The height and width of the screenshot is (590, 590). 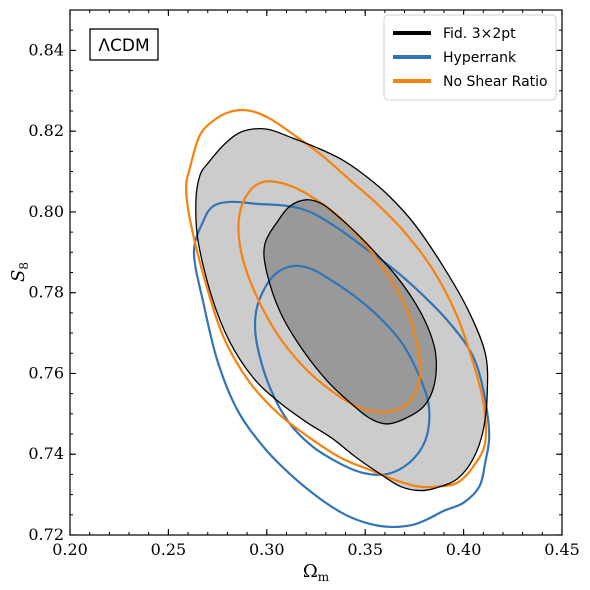 I want to click on x-tick-label: 0.20, so click(x=70, y=549).